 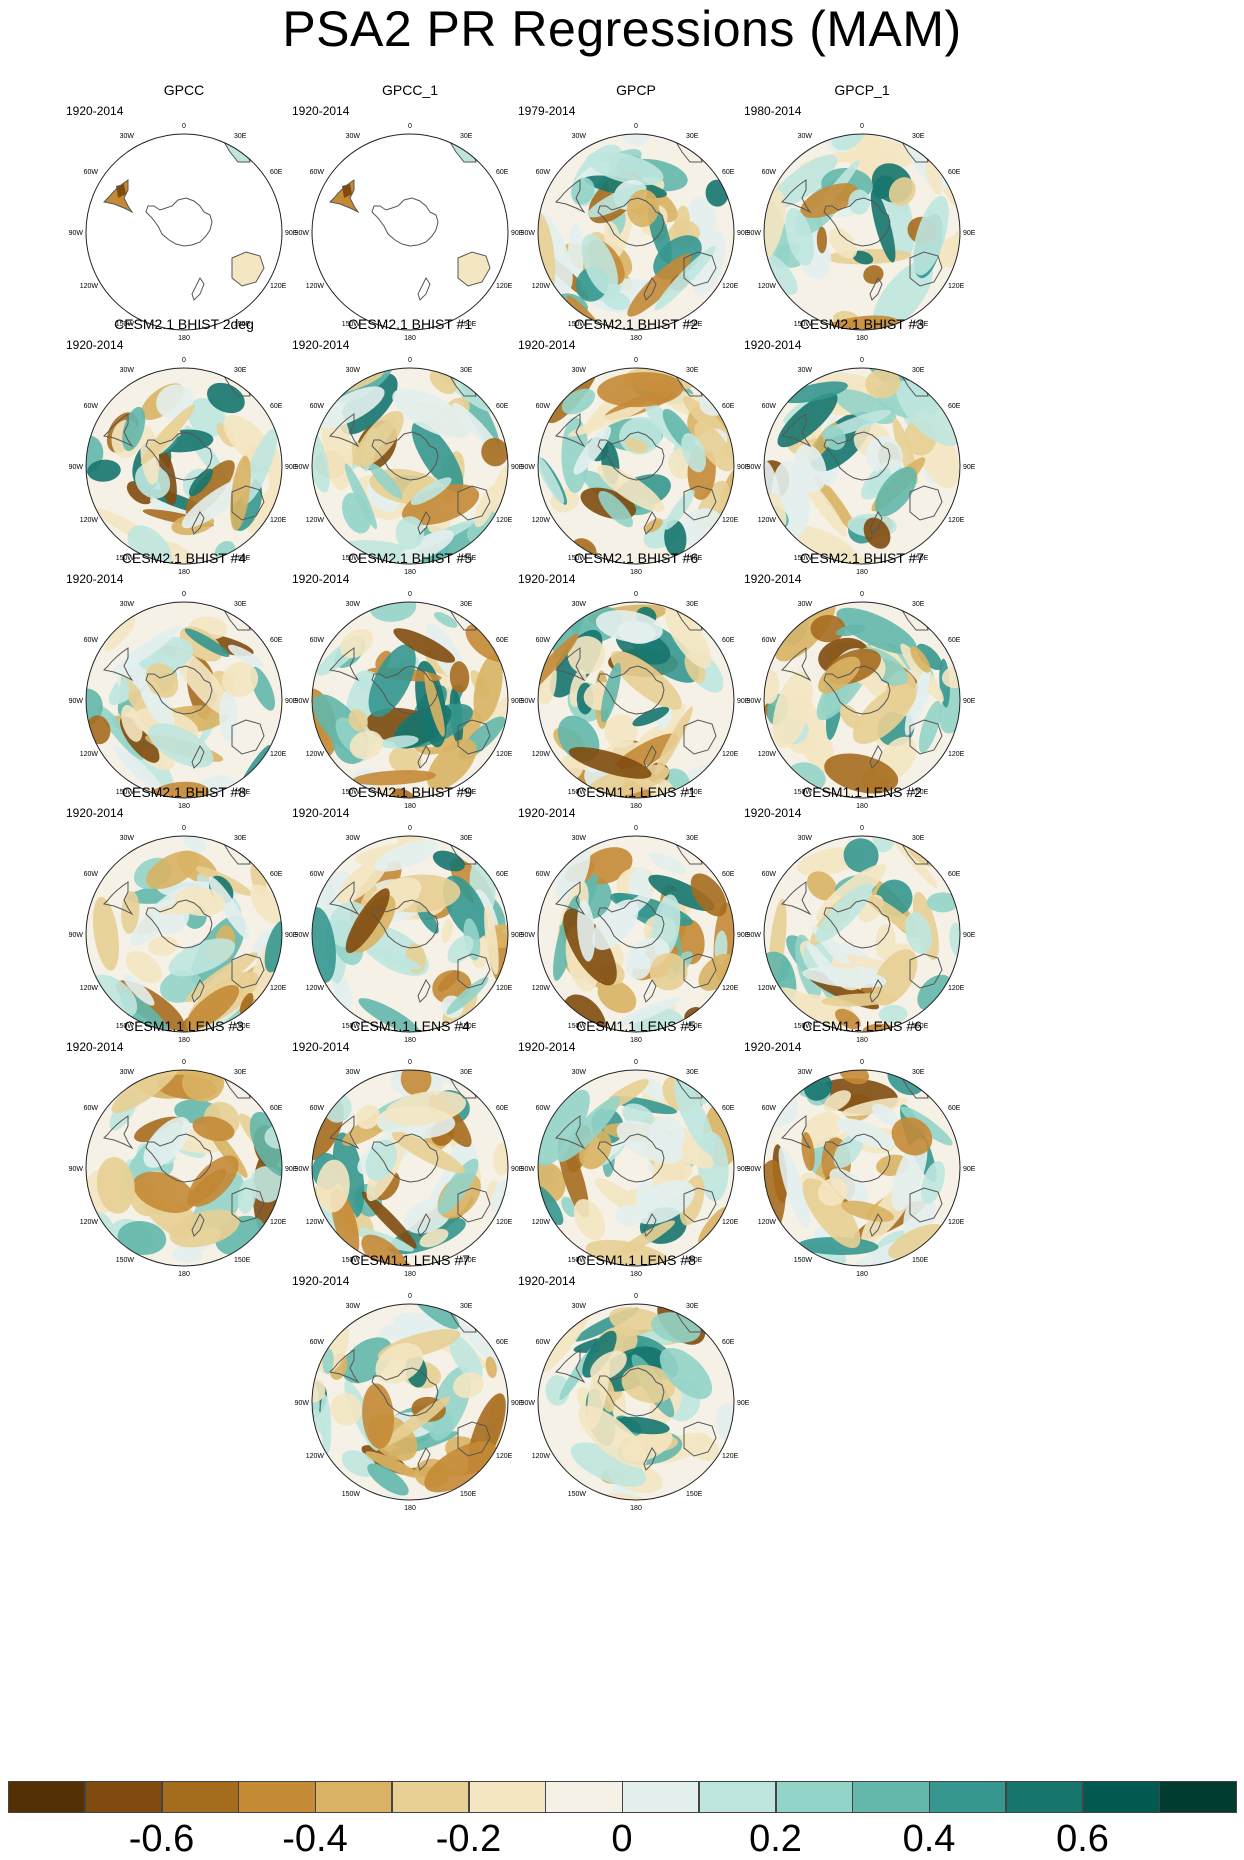 I want to click on panel-title: CESM1.1 LENS #7, so click(x=410, y=1260).